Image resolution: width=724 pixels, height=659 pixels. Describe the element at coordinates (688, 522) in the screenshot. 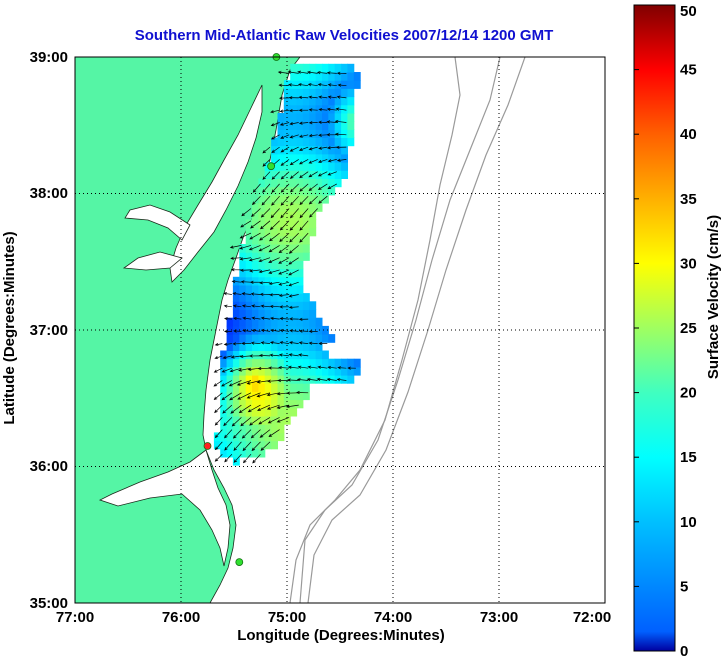

I see `colorbar-tick-label: 10` at that location.